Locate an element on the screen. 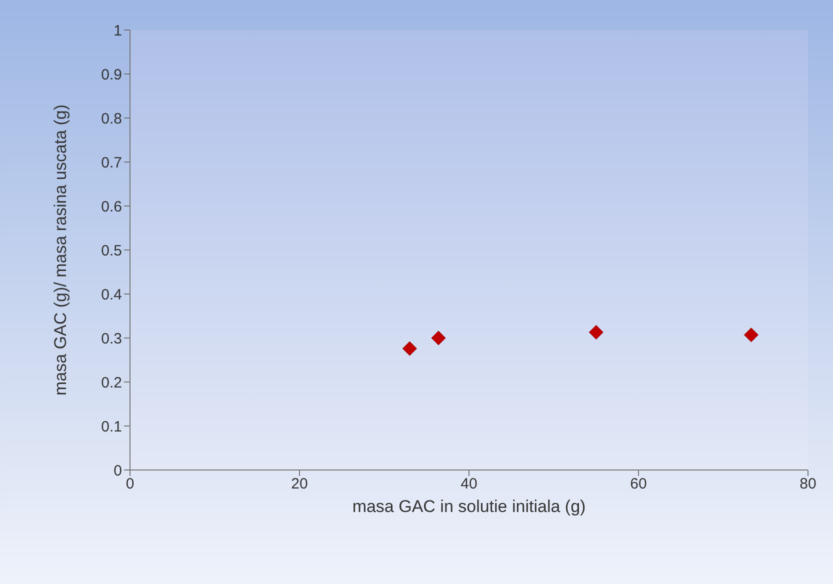 This screenshot has width=833, height=584. y-tick-label: 0.9 is located at coordinates (111, 75).